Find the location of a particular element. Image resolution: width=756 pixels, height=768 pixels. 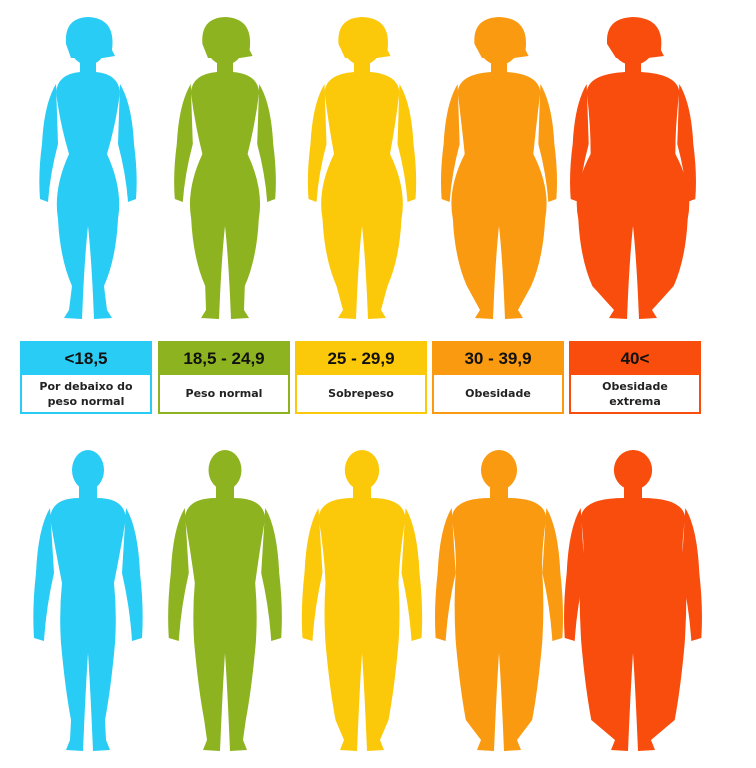

bmi-category-card: 25 - 29,9 Sobrepeso is located at coordinates (361, 377).